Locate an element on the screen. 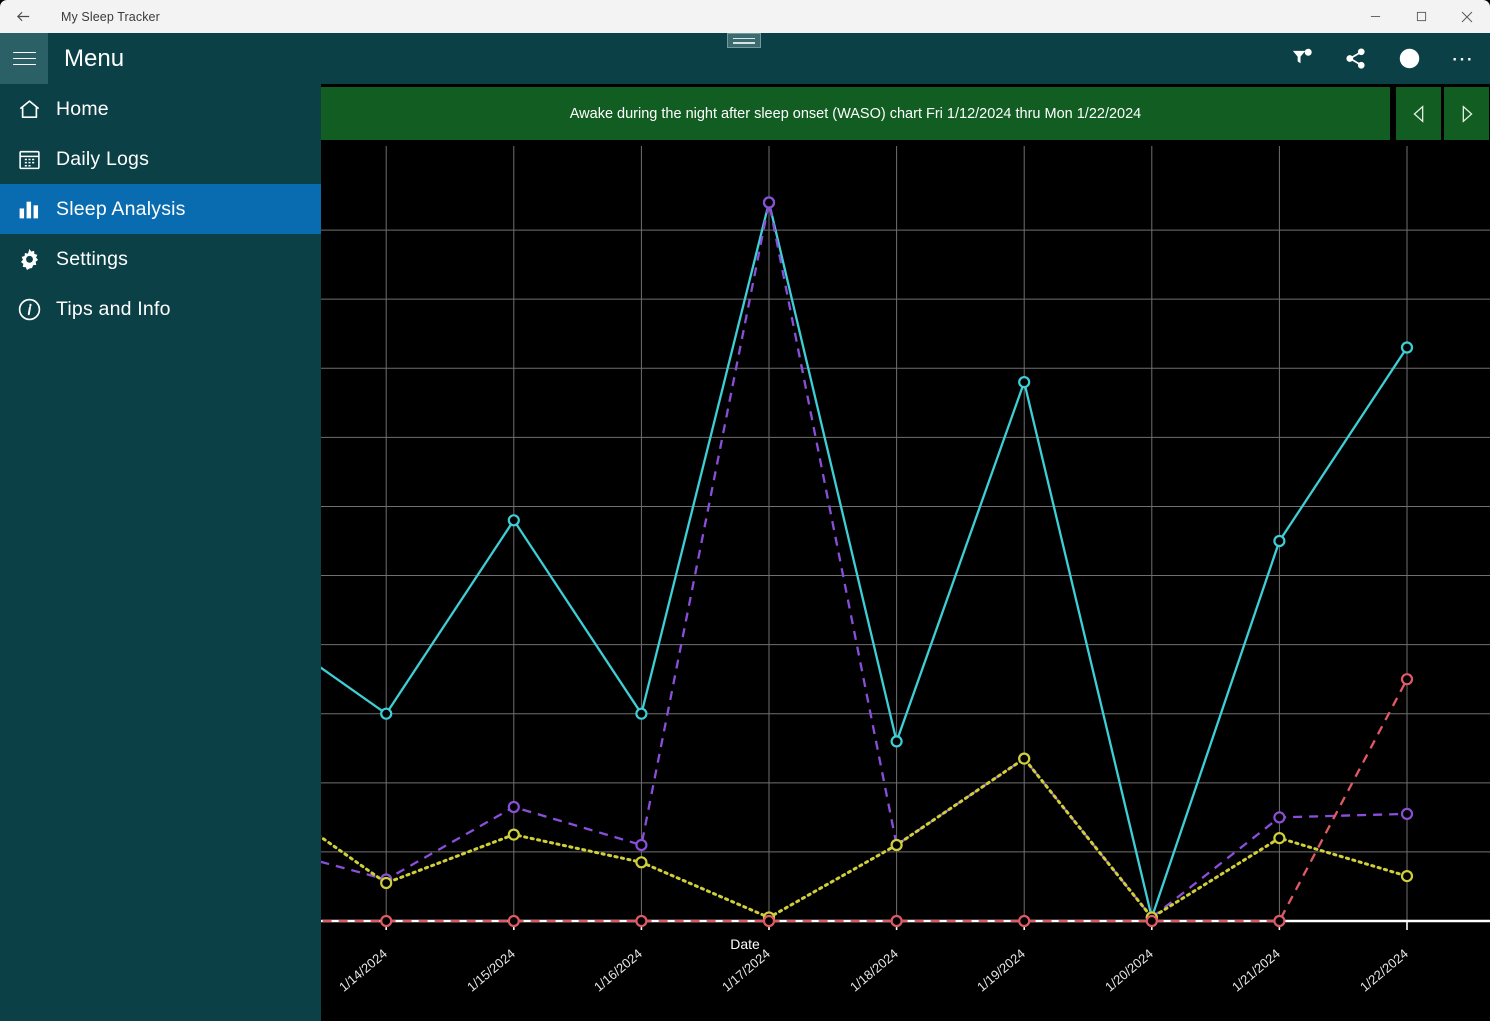 The image size is (1490, 1021). more-dots: ⋯ is located at coordinates (1463, 58).